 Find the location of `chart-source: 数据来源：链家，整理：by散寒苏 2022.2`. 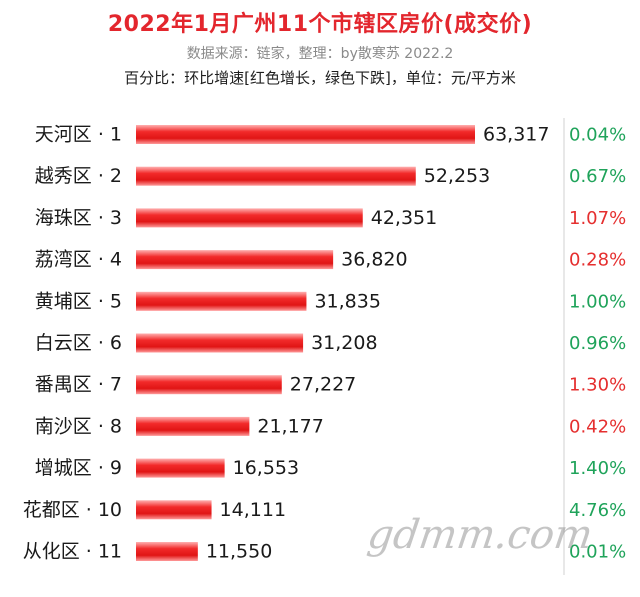

chart-source: 数据来源：链家，整理：by散寒苏 2022.2 is located at coordinates (320, 54).